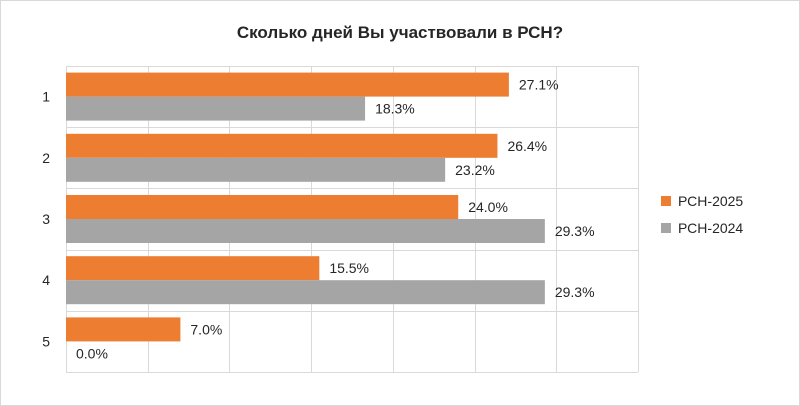  I want to click on legend-label: РСН-2024, so click(710, 228).